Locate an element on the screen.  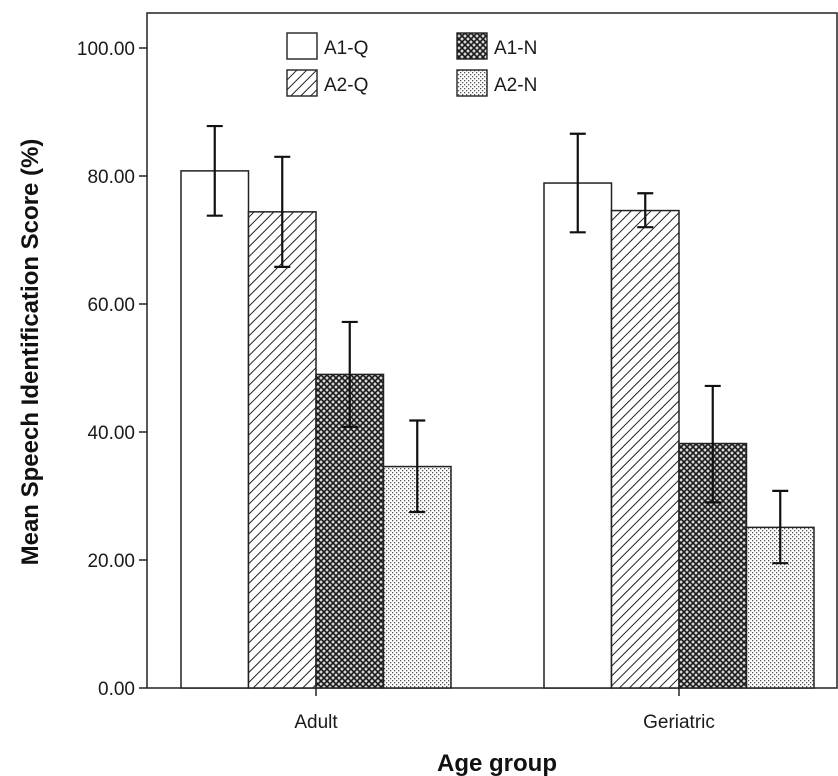
error-bar-geriatric-a1-q is located at coordinates (577, 183).